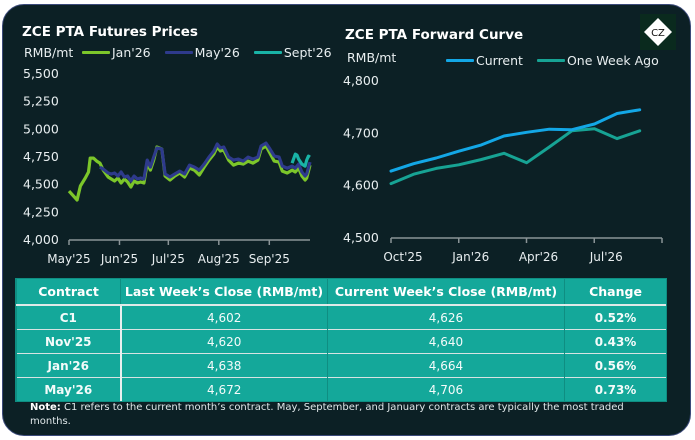 This screenshot has width=695, height=440. Describe the element at coordinates (470, 257) in the screenshot. I see `x-tick-label: Jan'26` at that location.